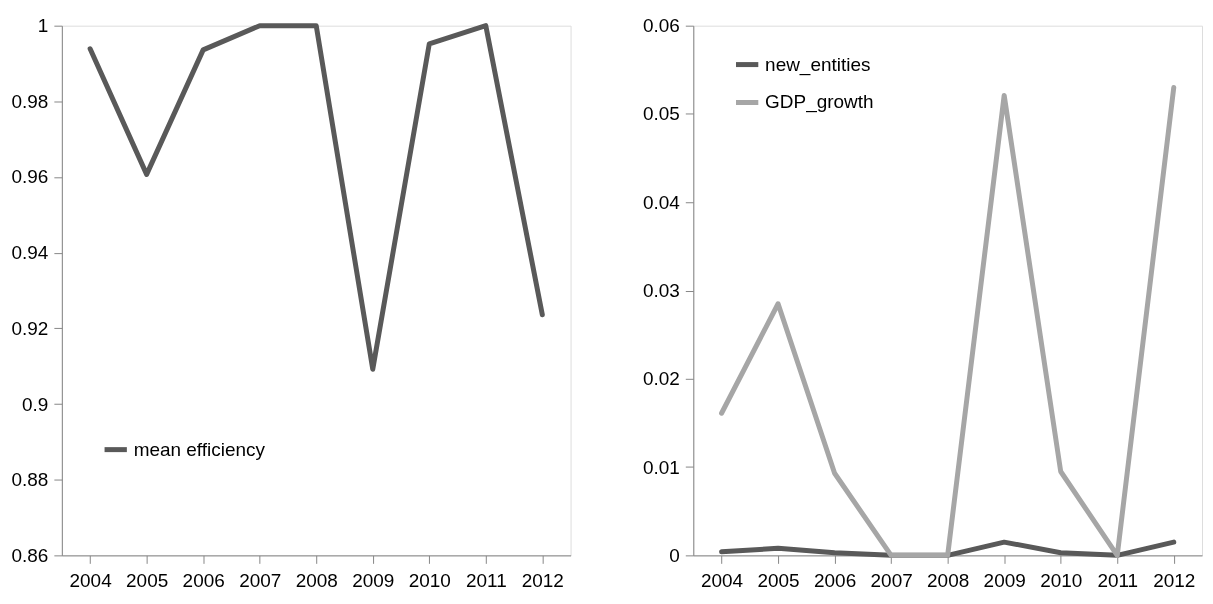  Describe the element at coordinates (199, 449) in the screenshot. I see `legend-label: mean efficiency` at that location.